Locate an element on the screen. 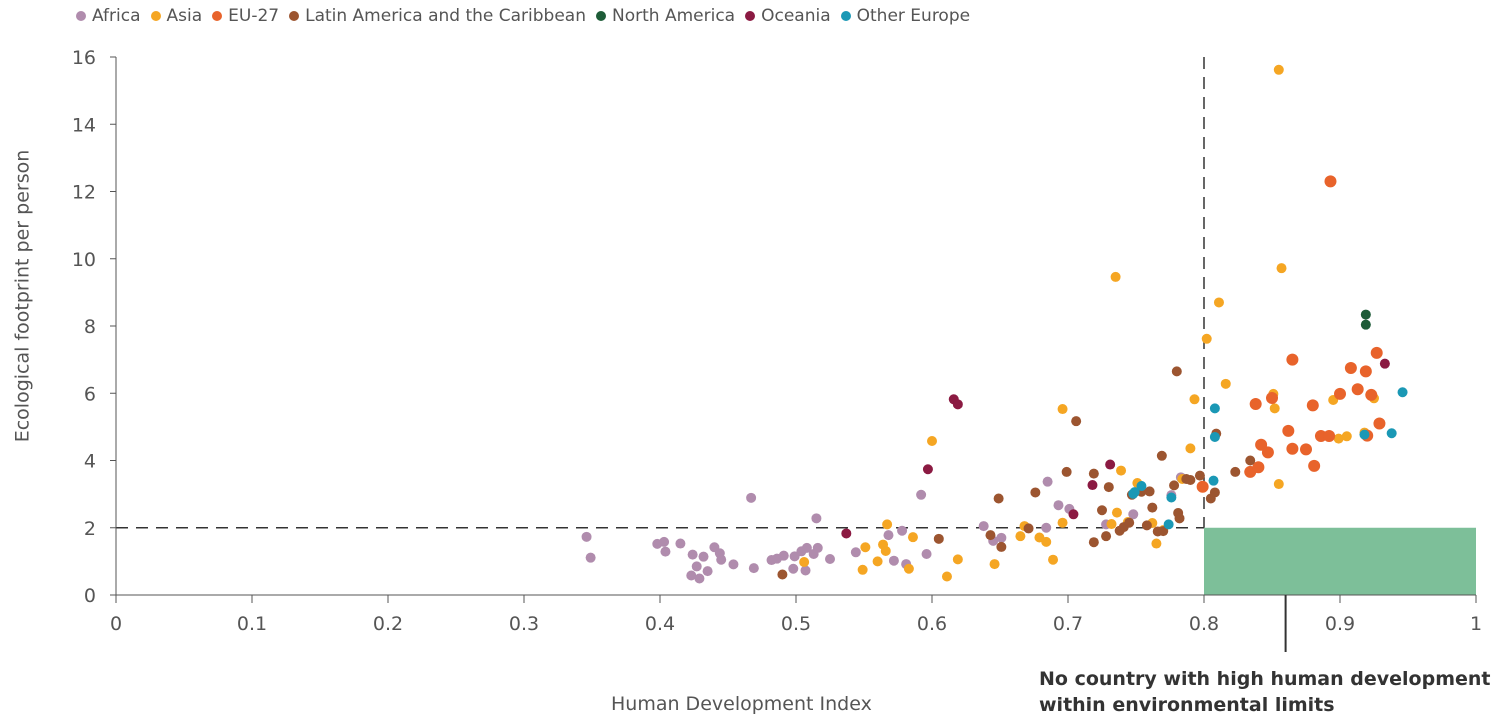 This screenshot has height=721, width=1502. x-tick-label: 0.6 is located at coordinates (932, 624).